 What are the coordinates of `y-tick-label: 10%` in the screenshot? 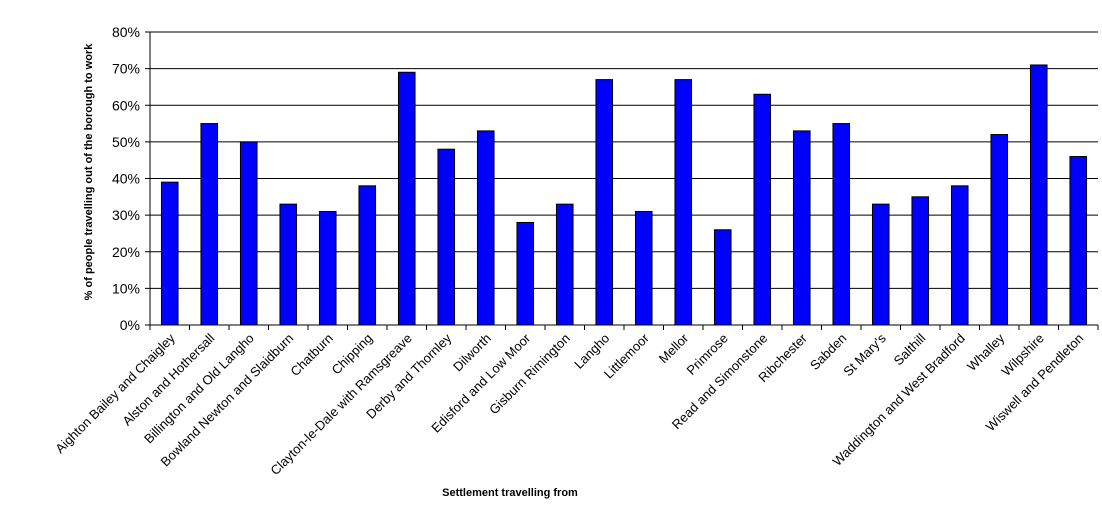 It's located at (126, 288).